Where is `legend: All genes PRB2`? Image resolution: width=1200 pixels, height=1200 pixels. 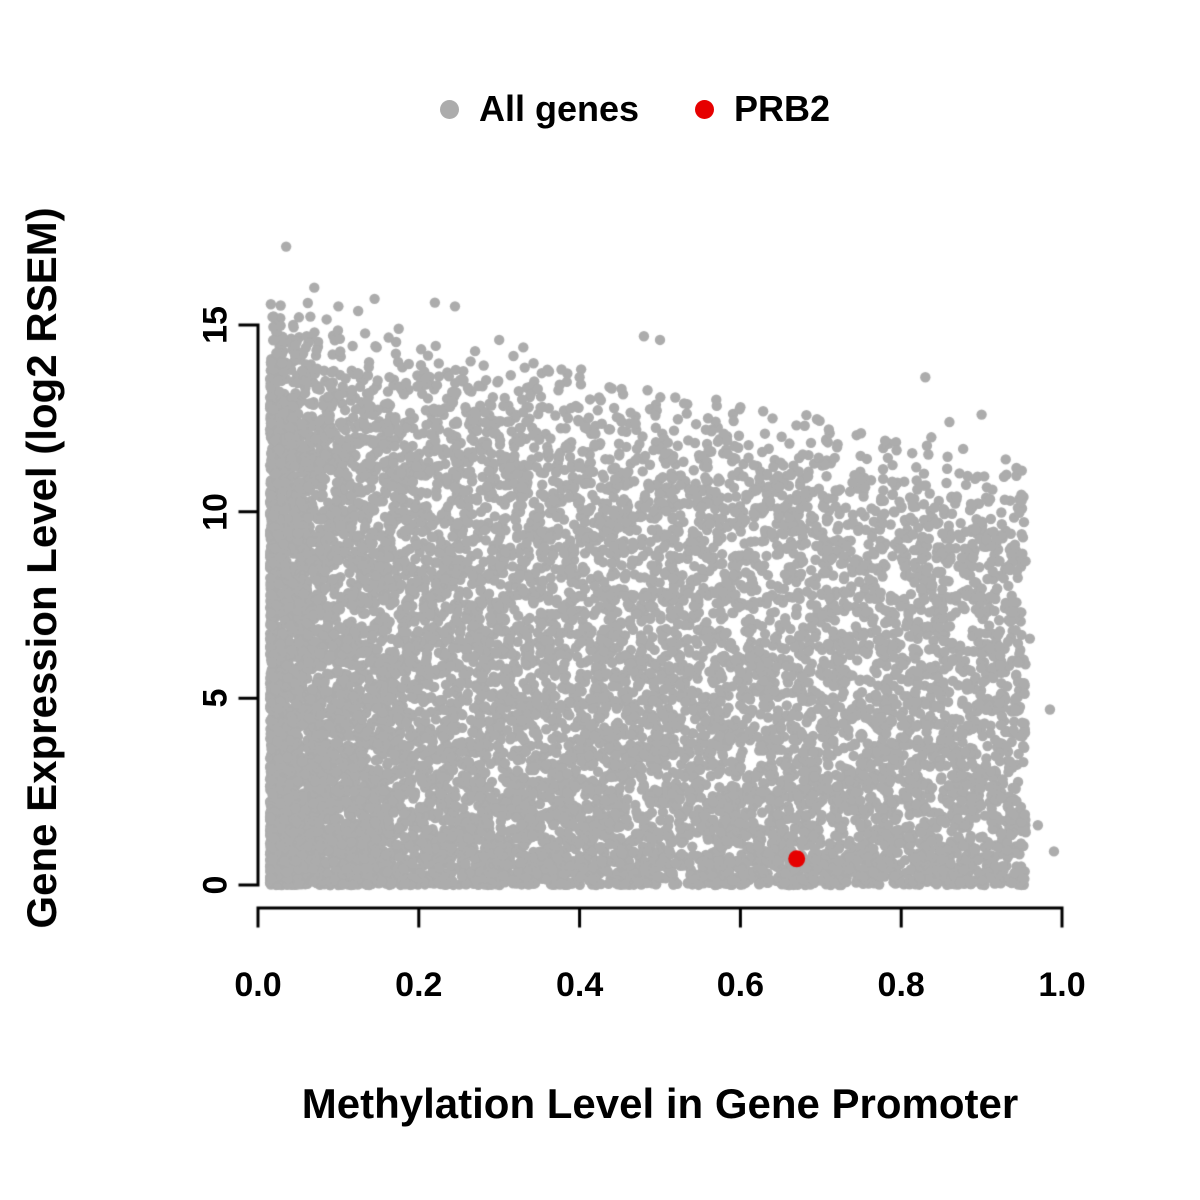
legend: All genes PRB2 is located at coordinates (617, 109).